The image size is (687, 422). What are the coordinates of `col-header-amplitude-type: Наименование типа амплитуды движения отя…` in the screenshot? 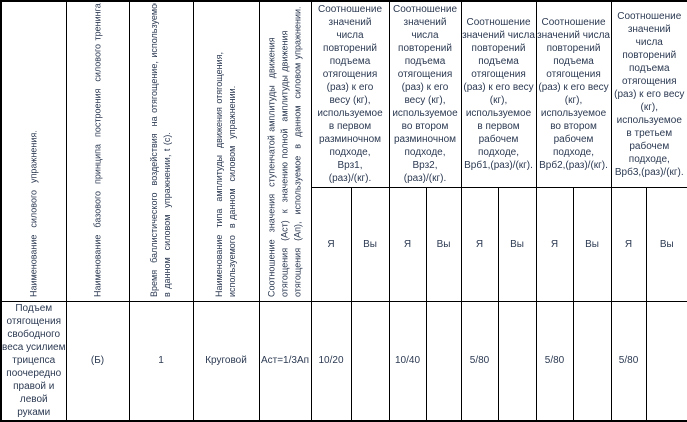 It's located at (226, 151).